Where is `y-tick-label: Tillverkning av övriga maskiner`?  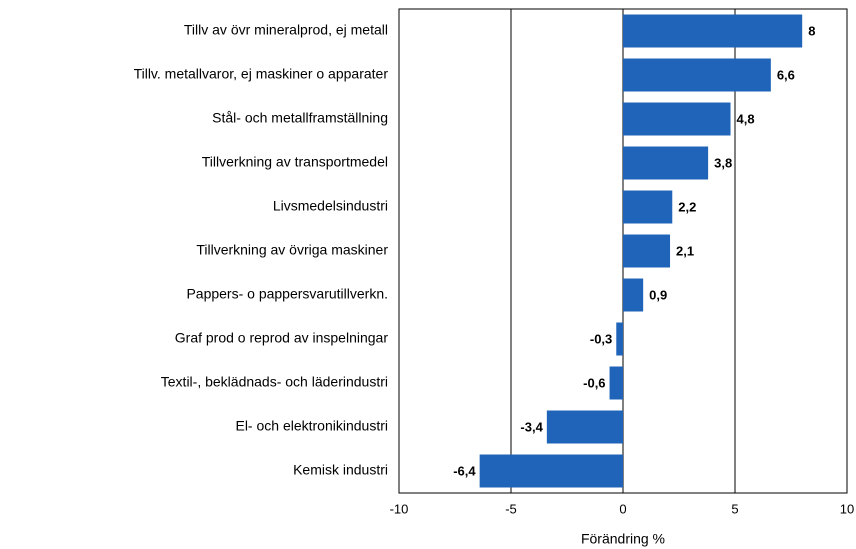
y-tick-label: Tillverkning av övriga maskiner is located at coordinates (292, 250).